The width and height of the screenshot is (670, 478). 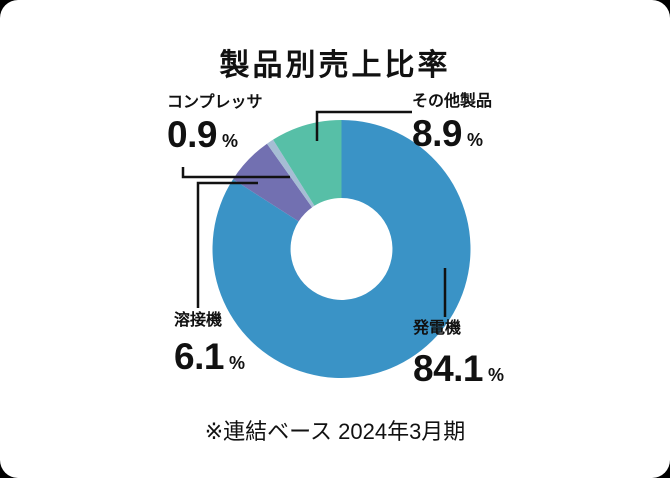 I want to click on donut-segment-welder, so click(x=273, y=182).